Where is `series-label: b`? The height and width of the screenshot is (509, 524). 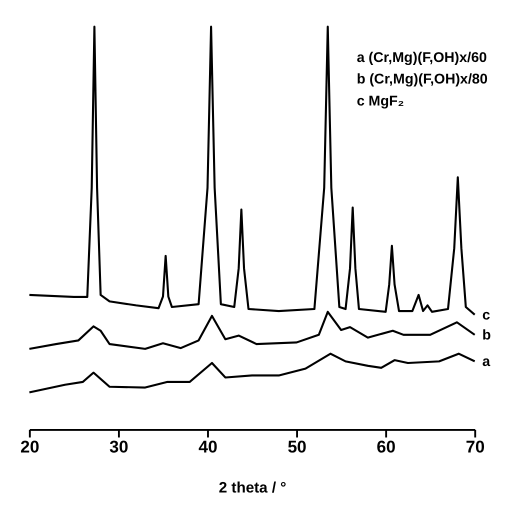
series-label: b is located at coordinates (487, 336).